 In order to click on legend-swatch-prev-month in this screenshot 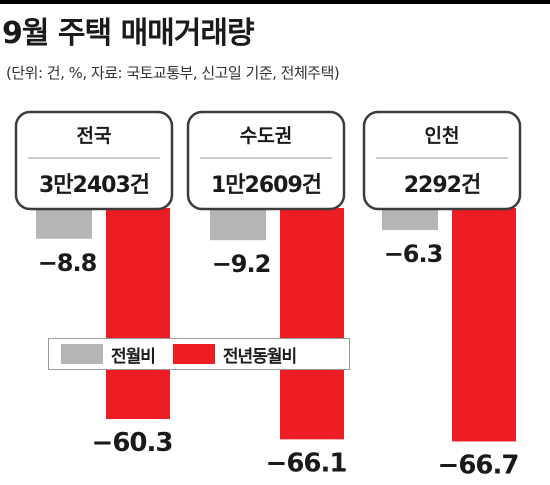, I will do `click(82, 354)`.